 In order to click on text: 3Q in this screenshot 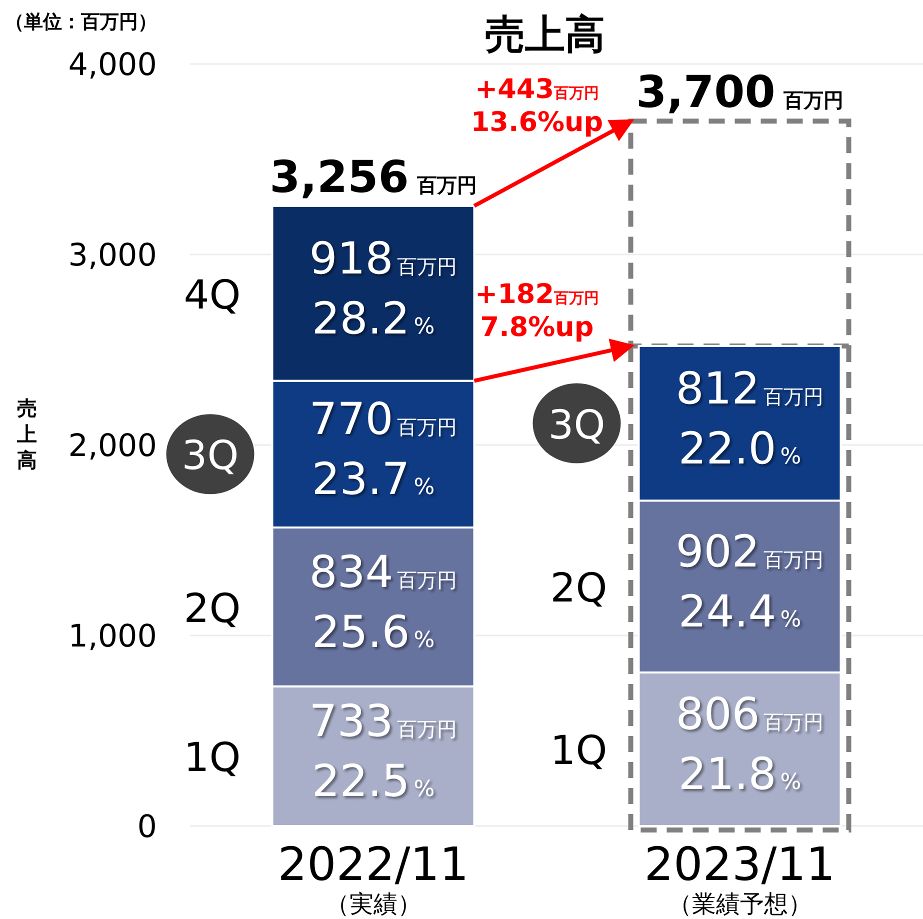, I will do `click(210, 456)`.